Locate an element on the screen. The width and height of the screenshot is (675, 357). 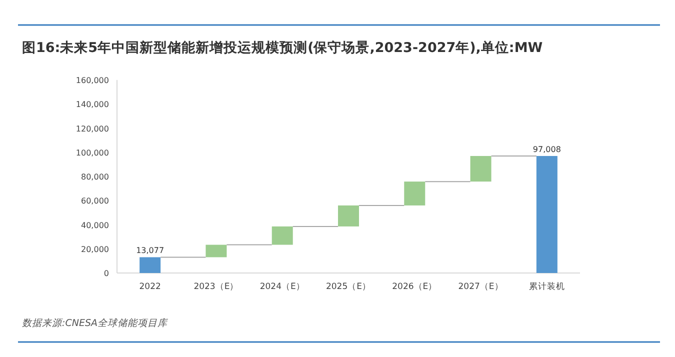
x-tick-label: 累计装机 is located at coordinates (546, 286).